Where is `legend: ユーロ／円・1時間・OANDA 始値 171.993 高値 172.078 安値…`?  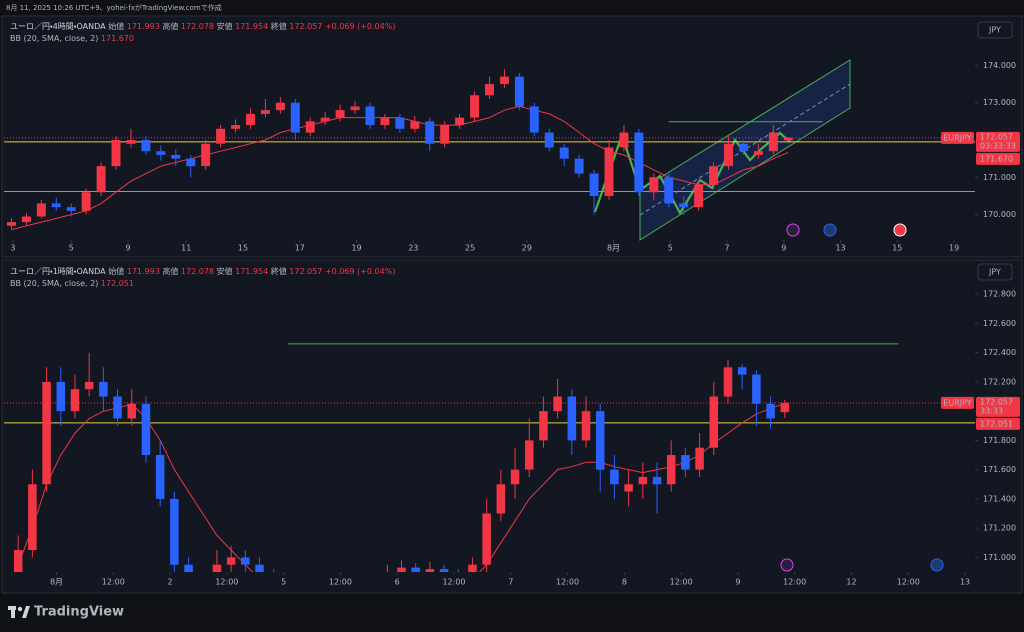 legend: ユーロ／円・1時間・OANDA 始値 171.993 高値 172.078 安値… is located at coordinates (202, 271).